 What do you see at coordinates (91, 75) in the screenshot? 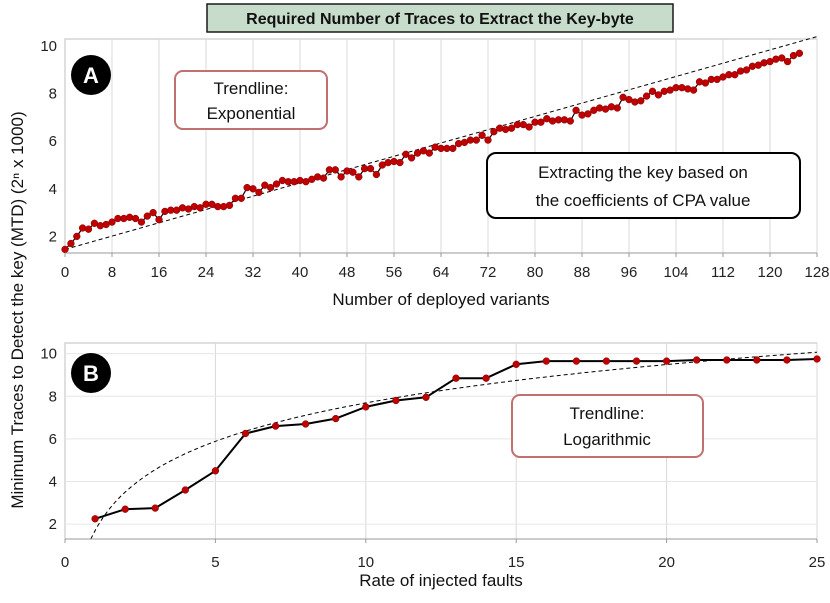
I see `panel-a-badge-label: A` at bounding box center [91, 75].